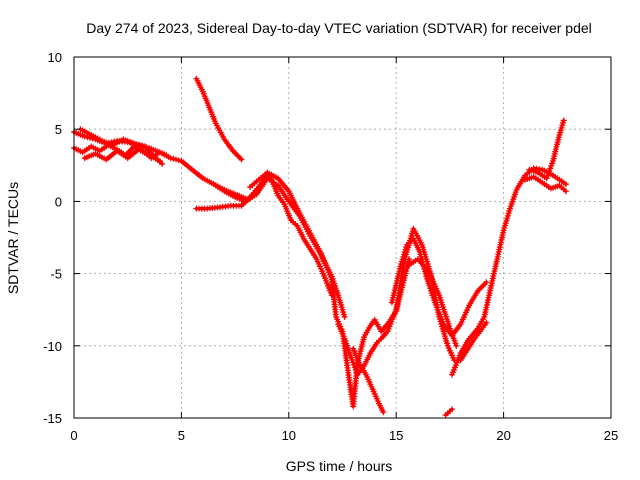 This screenshot has width=640, height=480. Describe the element at coordinates (55, 57) in the screenshot. I see `y-tick-label: 10` at that location.